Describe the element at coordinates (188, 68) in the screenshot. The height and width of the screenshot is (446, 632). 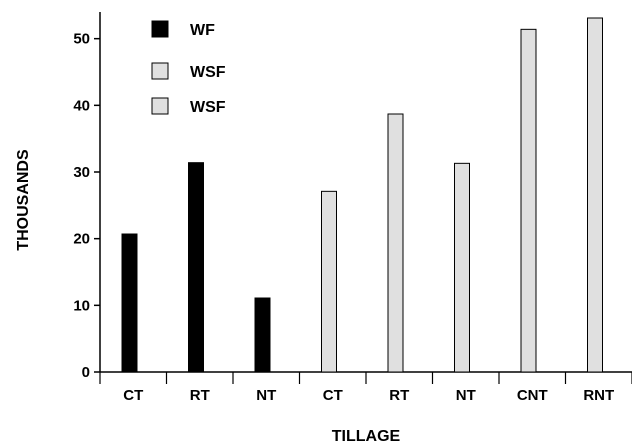
I see `legend: WF WSF WSF` at that location.